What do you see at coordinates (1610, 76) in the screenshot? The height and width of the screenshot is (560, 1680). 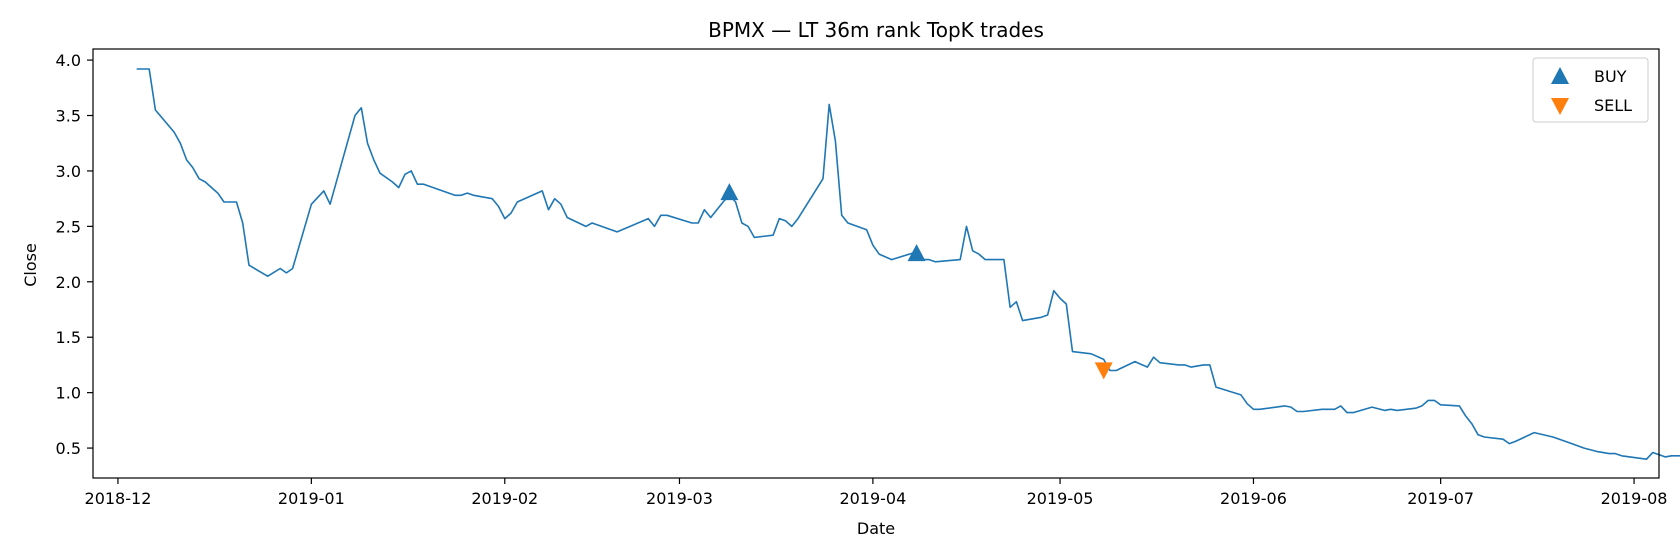 I see `legend-buy-label: BUY` at bounding box center [1610, 76].